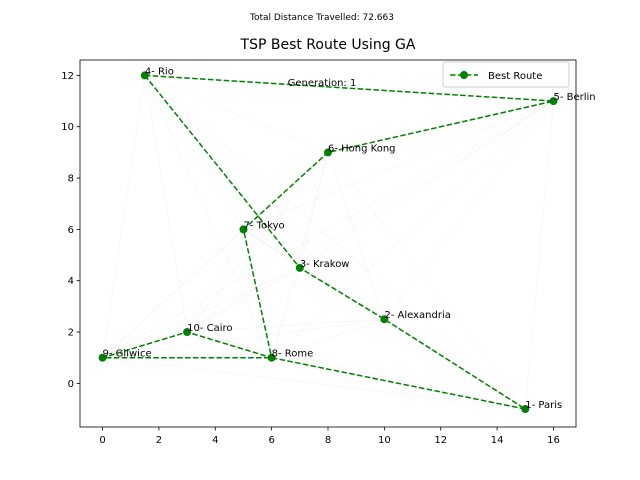  What do you see at coordinates (325, 264) in the screenshot?
I see `city-label: 3- Krakow` at bounding box center [325, 264].